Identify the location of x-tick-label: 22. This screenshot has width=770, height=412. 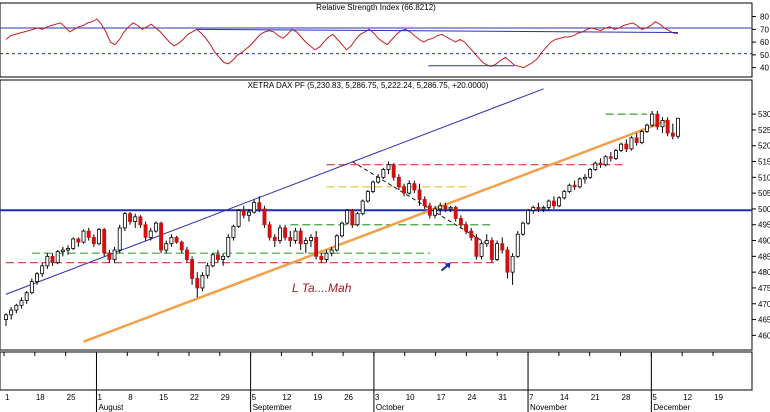
(194, 397).